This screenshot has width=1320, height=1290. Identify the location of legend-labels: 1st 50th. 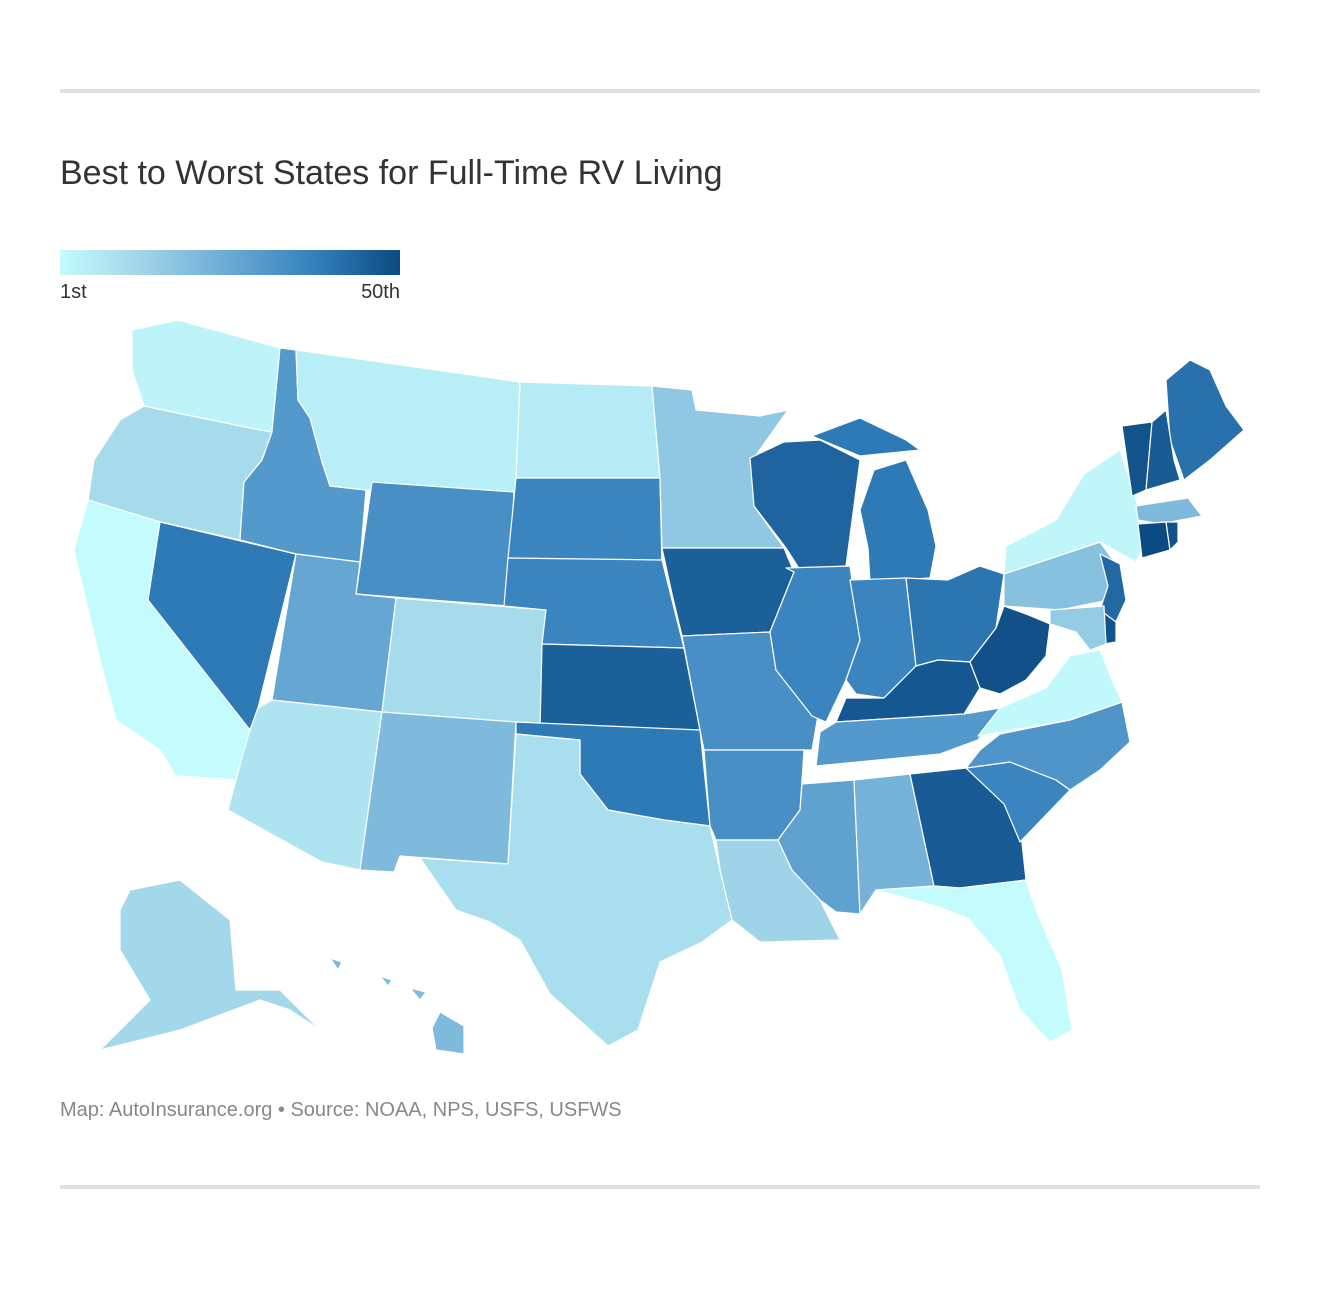
(230, 289).